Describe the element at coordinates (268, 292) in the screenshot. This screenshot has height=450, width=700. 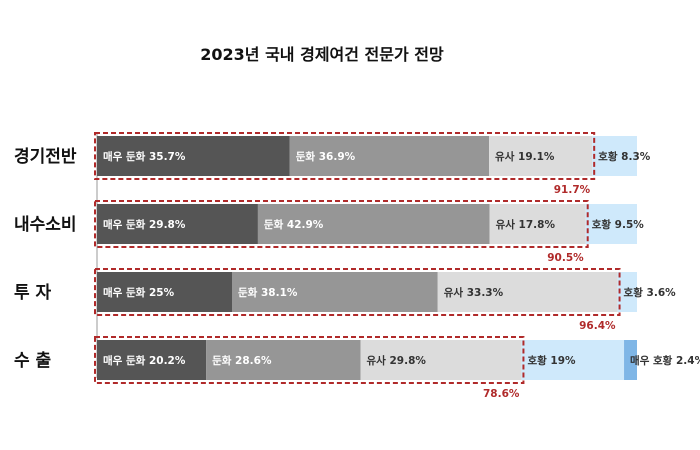
I see `segment-label: 둔화 38.1%` at that location.